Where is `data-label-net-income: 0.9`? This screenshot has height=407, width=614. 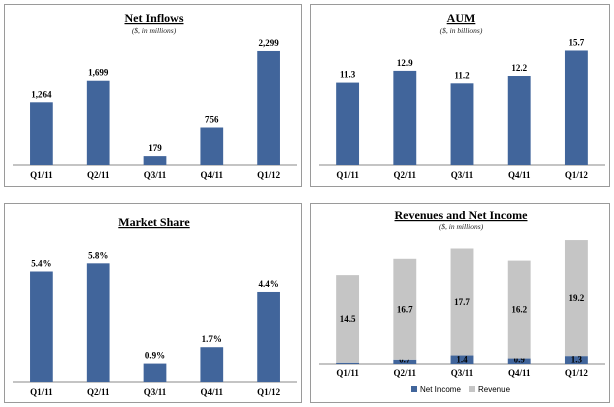
data-label-net-income: 0.9 is located at coordinates (520, 360).